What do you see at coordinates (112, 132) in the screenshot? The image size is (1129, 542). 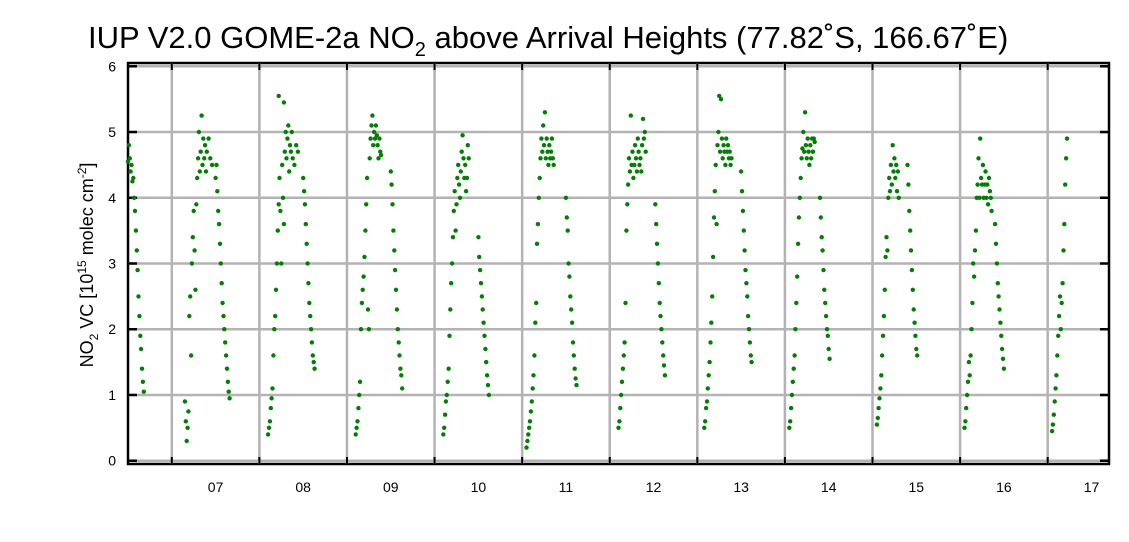 I see `y-tick-label: 5` at bounding box center [112, 132].